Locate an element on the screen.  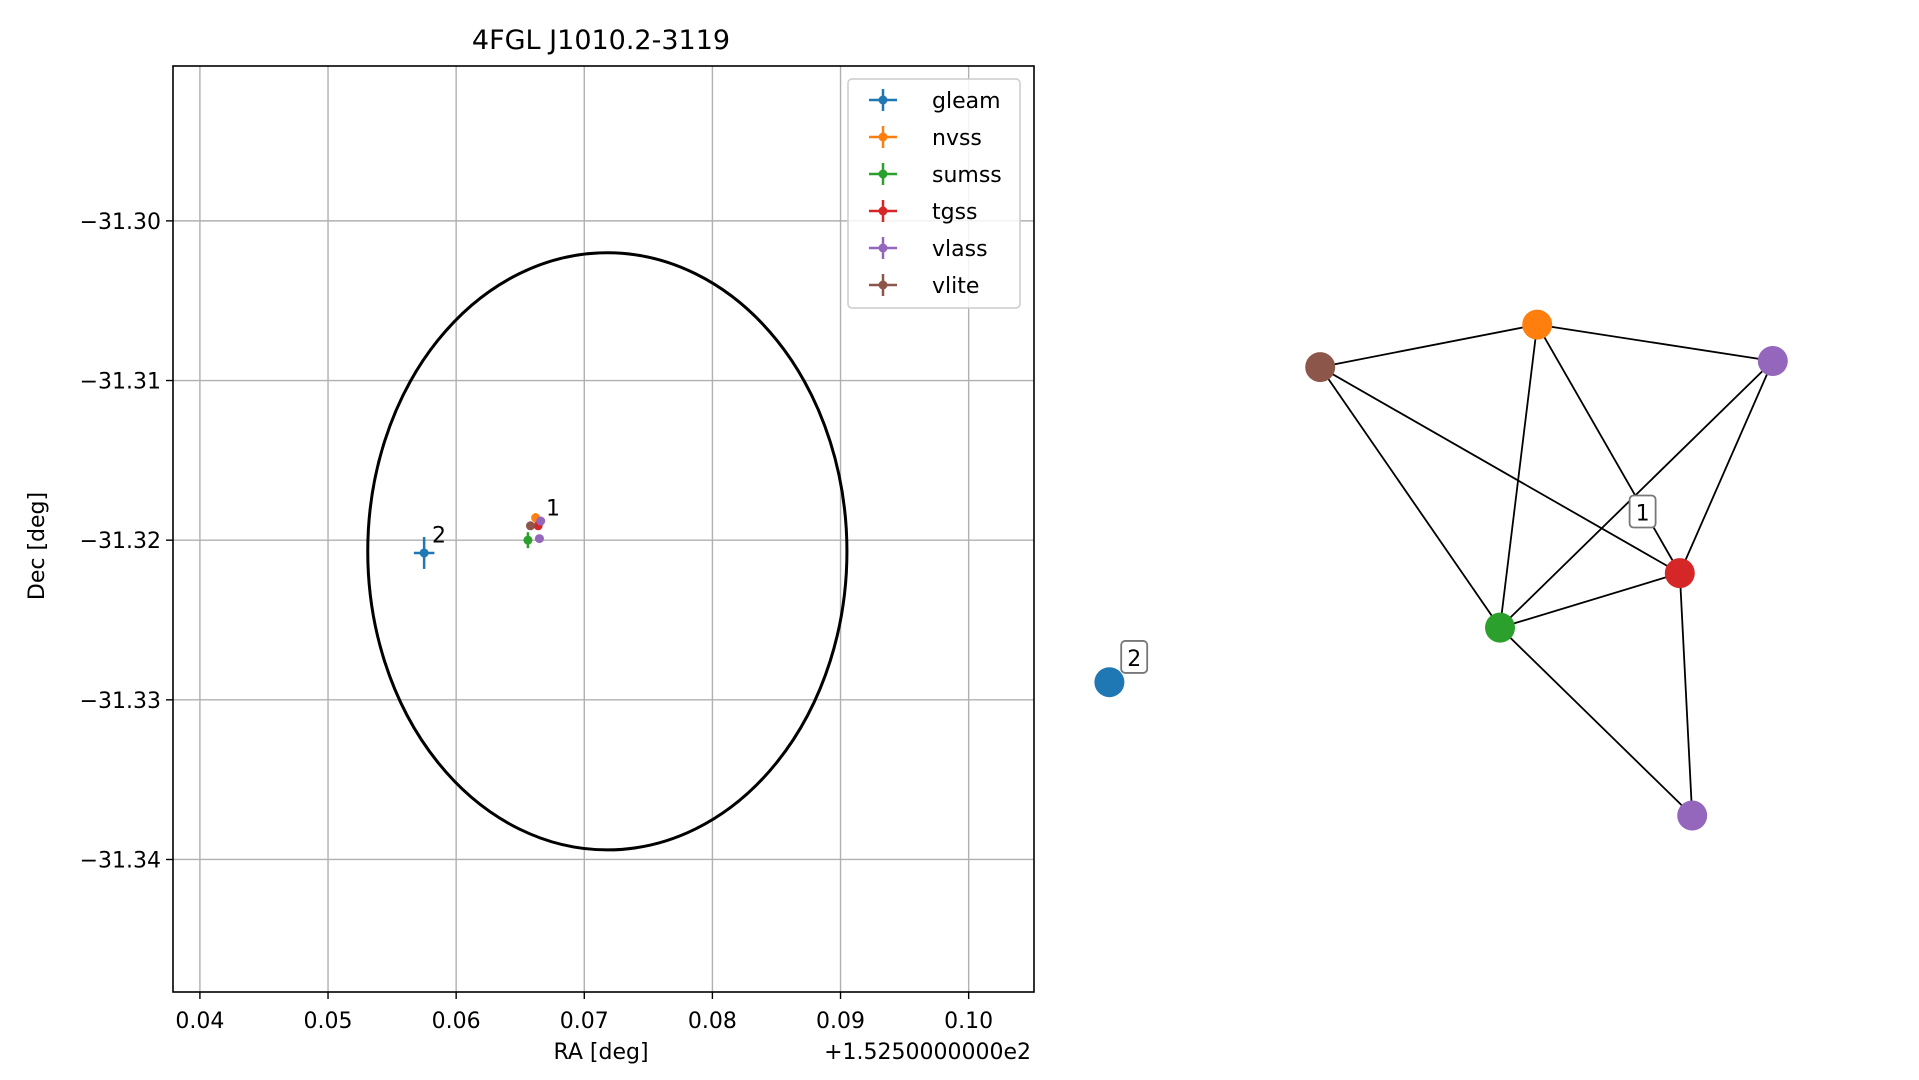
legend-label: tgss is located at coordinates (955, 212).